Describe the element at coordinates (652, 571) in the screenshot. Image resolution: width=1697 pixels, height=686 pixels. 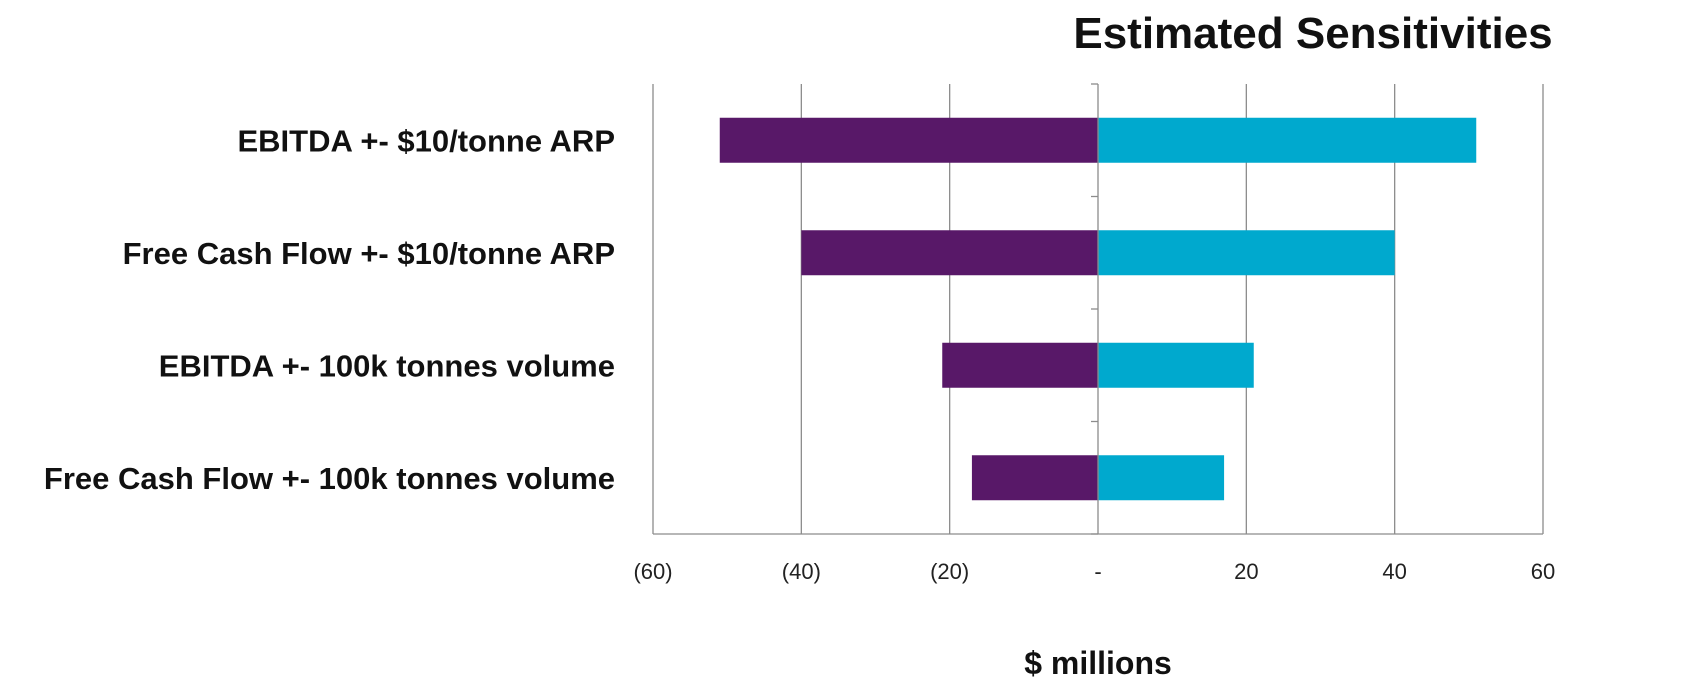
I see `x-tick-label: (60)` at that location.